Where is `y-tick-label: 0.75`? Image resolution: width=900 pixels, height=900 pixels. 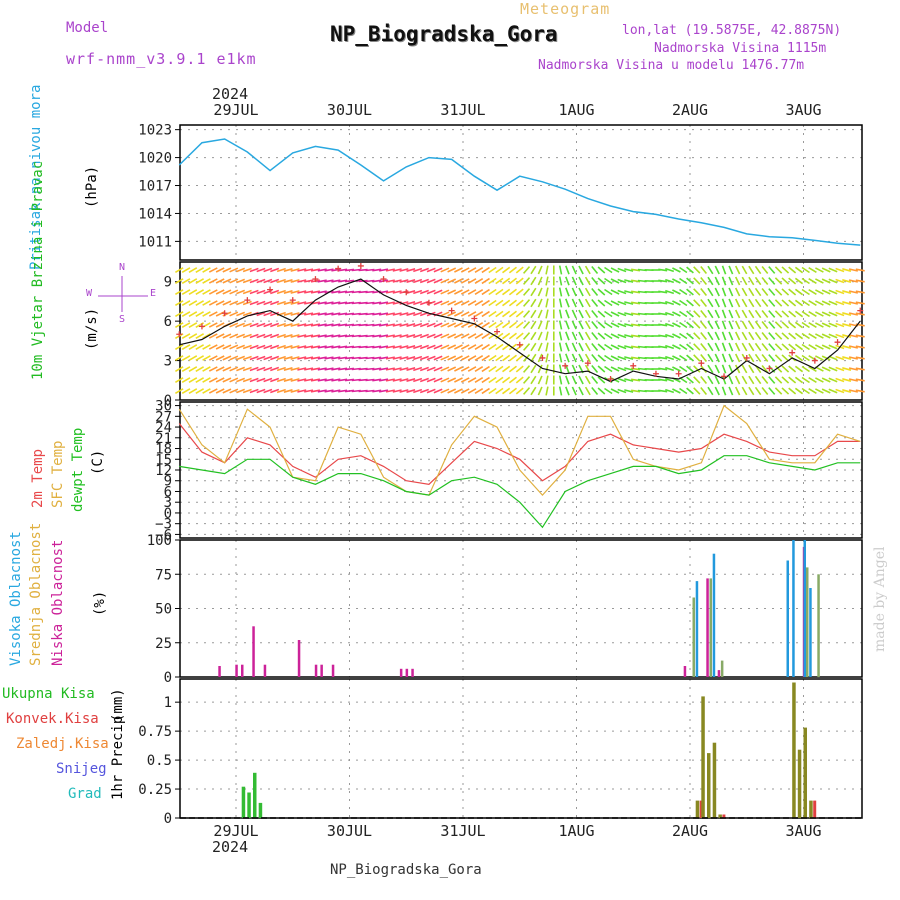
y-tick-label: 0.75 is located at coordinates (155, 732).